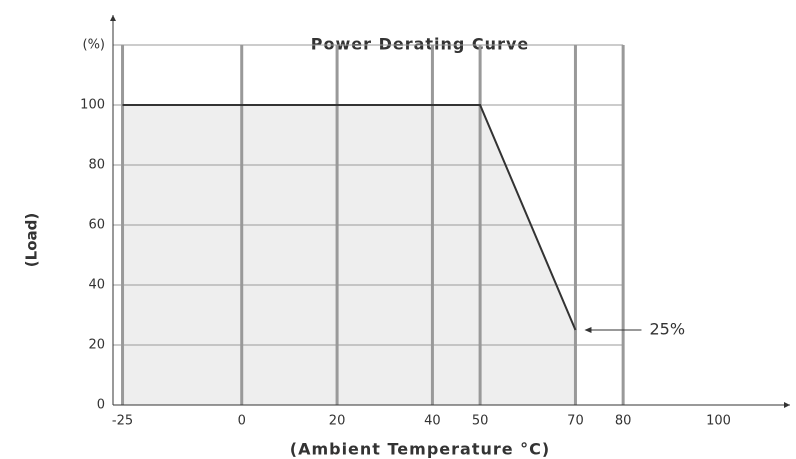 The height and width of the screenshot is (459, 796). I want to click on y-tick-label: 100, so click(92, 105).